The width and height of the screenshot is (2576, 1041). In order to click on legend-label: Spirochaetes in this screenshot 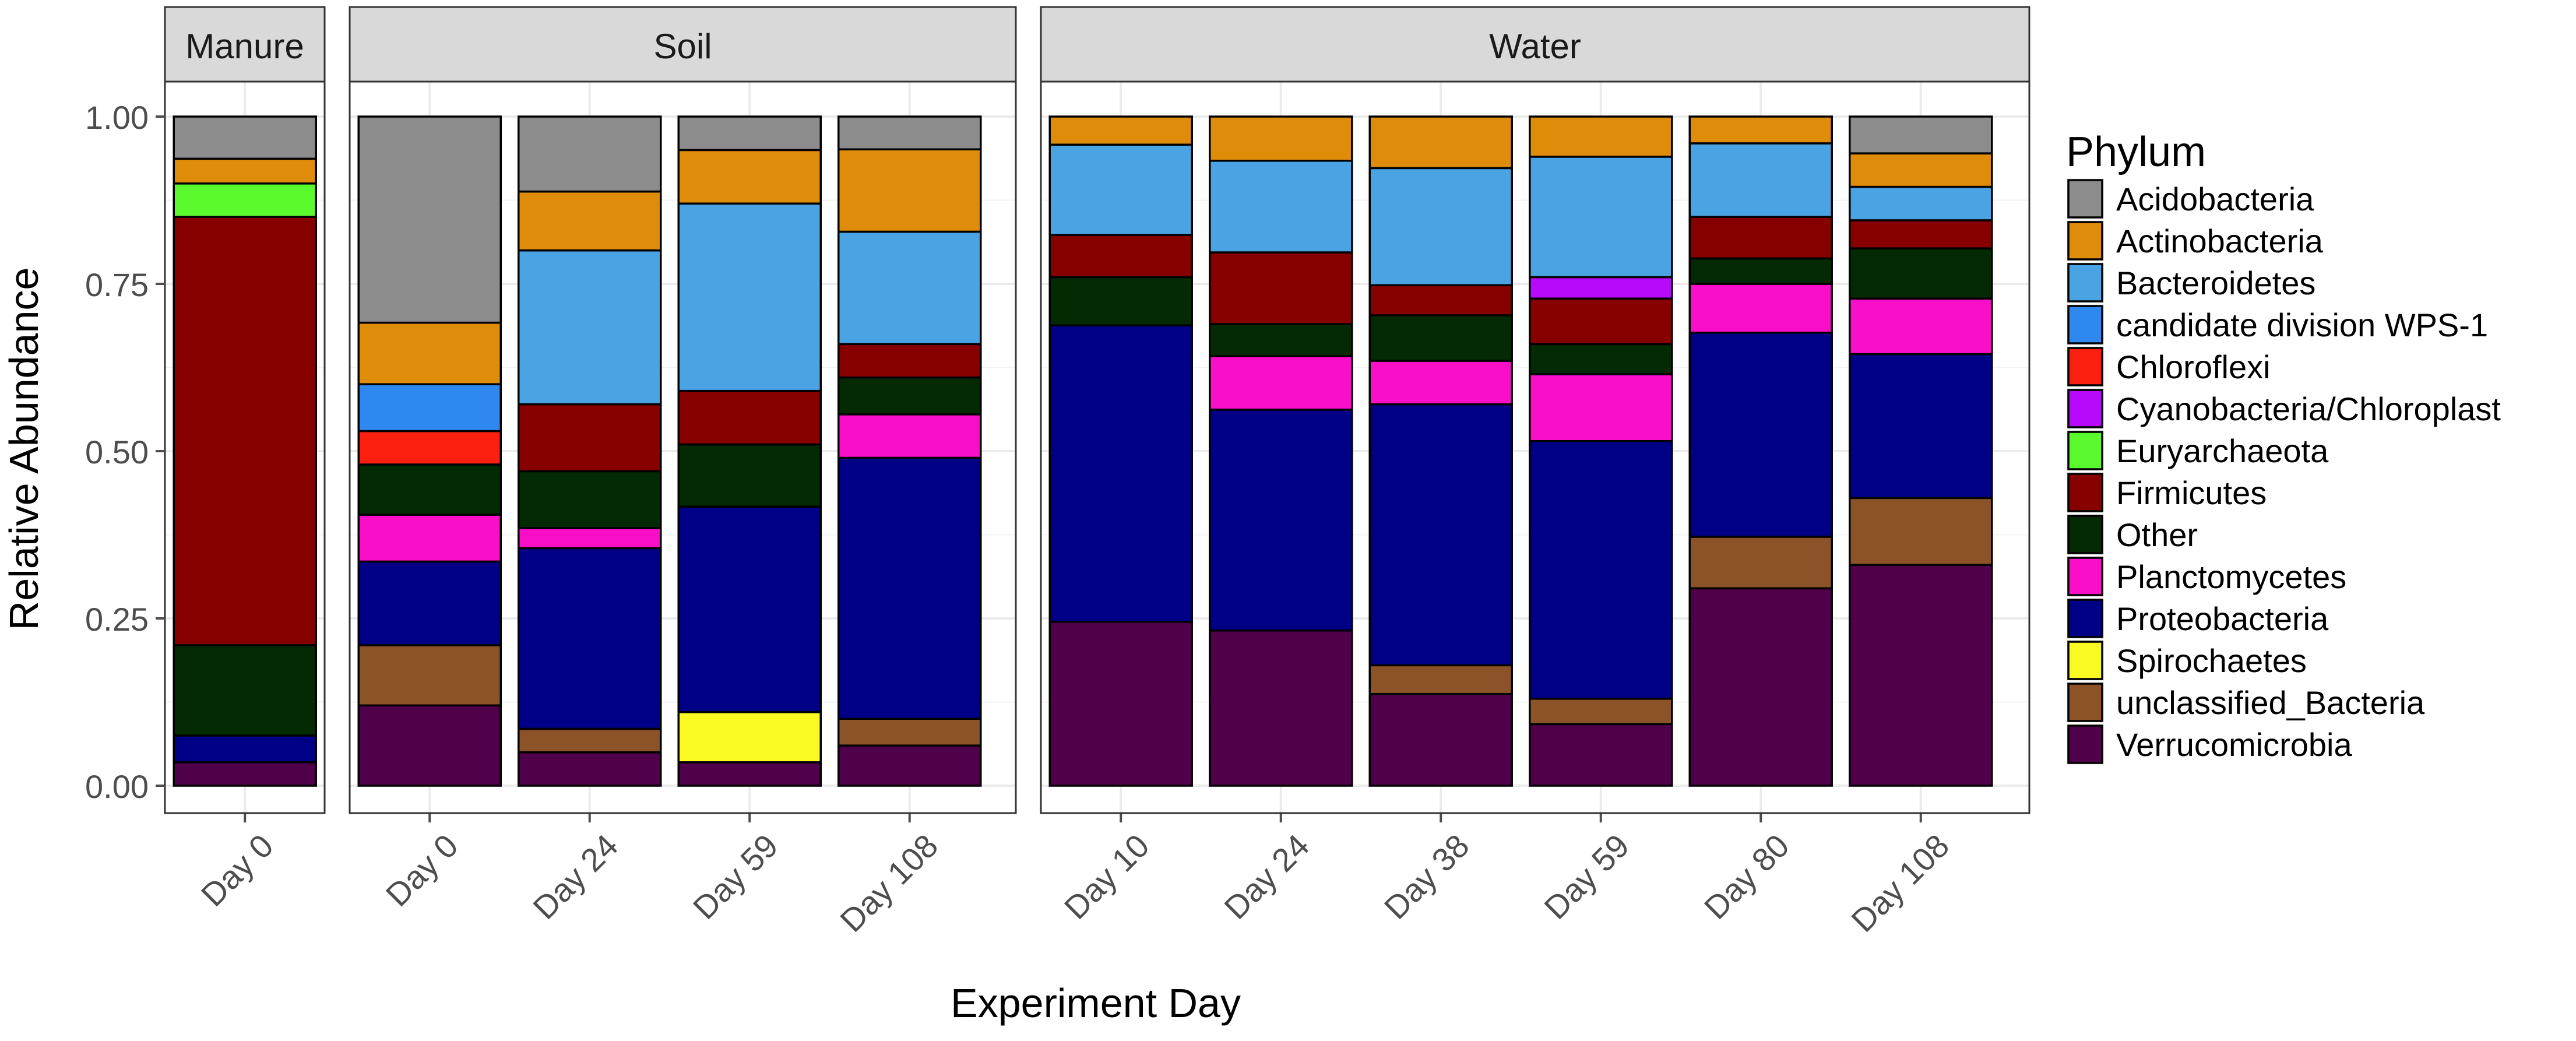, I will do `click(2212, 660)`.